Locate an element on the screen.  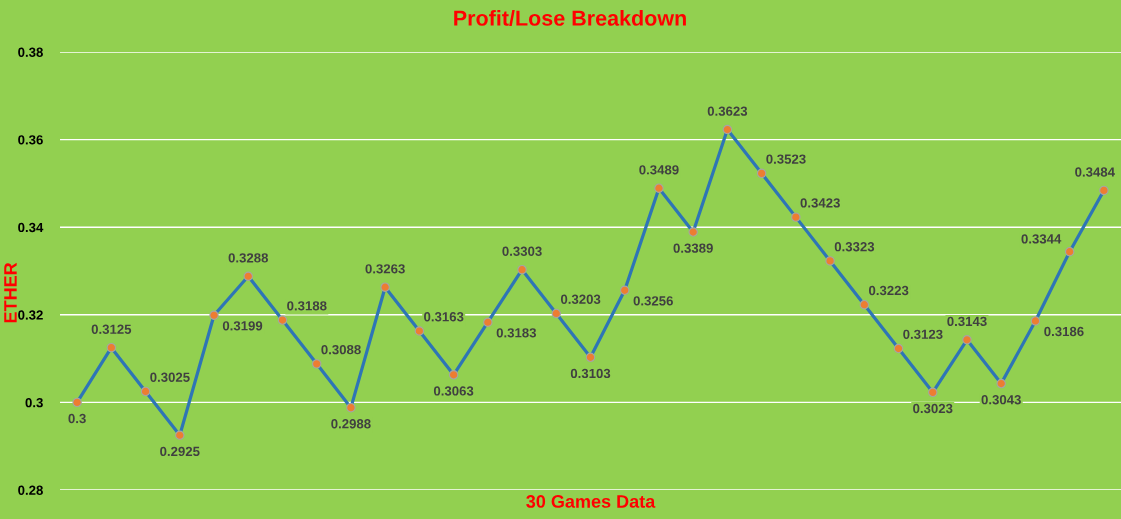
data-label: 0.3025 is located at coordinates (170, 377).